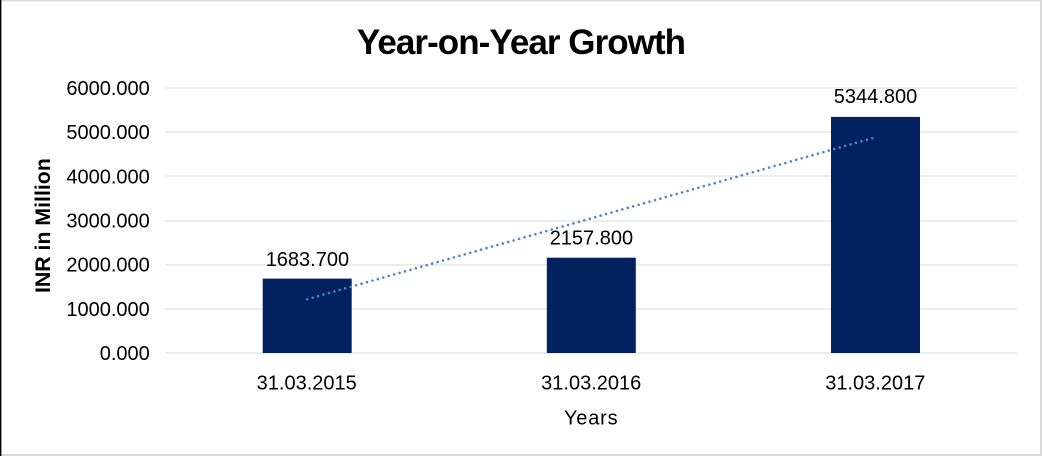 The height and width of the screenshot is (461, 1042). Describe the element at coordinates (125, 354) in the screenshot. I see `svg-text: 0.000` at that location.